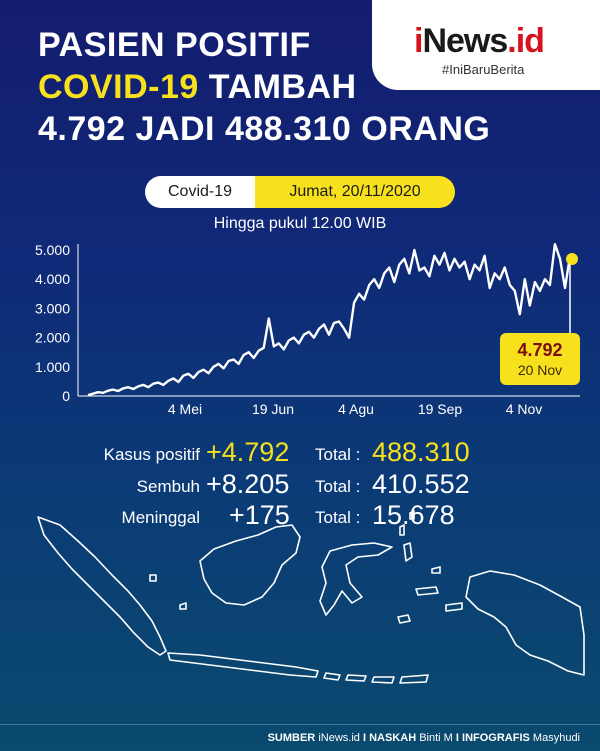  Describe the element at coordinates (356, 579) in the screenshot. I see `island-sulawesi` at that location.